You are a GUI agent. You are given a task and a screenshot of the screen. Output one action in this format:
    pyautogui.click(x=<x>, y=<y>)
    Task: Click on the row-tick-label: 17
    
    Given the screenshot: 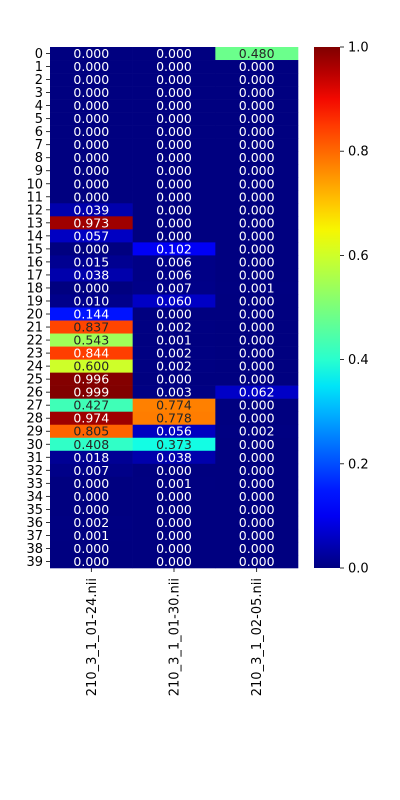 What is the action you would take?
    pyautogui.click(x=34, y=275)
    